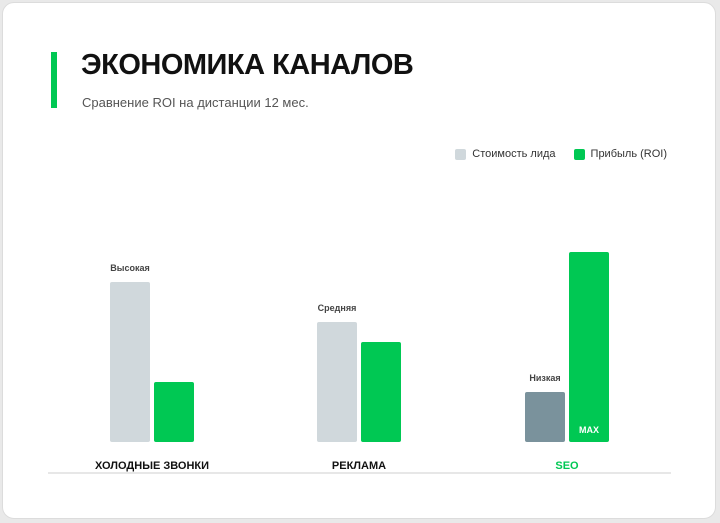  What do you see at coordinates (152, 466) in the screenshot?
I see `x-tick-label-0: ХОЛОДНЫЕ ЗВОНКИ` at bounding box center [152, 466].